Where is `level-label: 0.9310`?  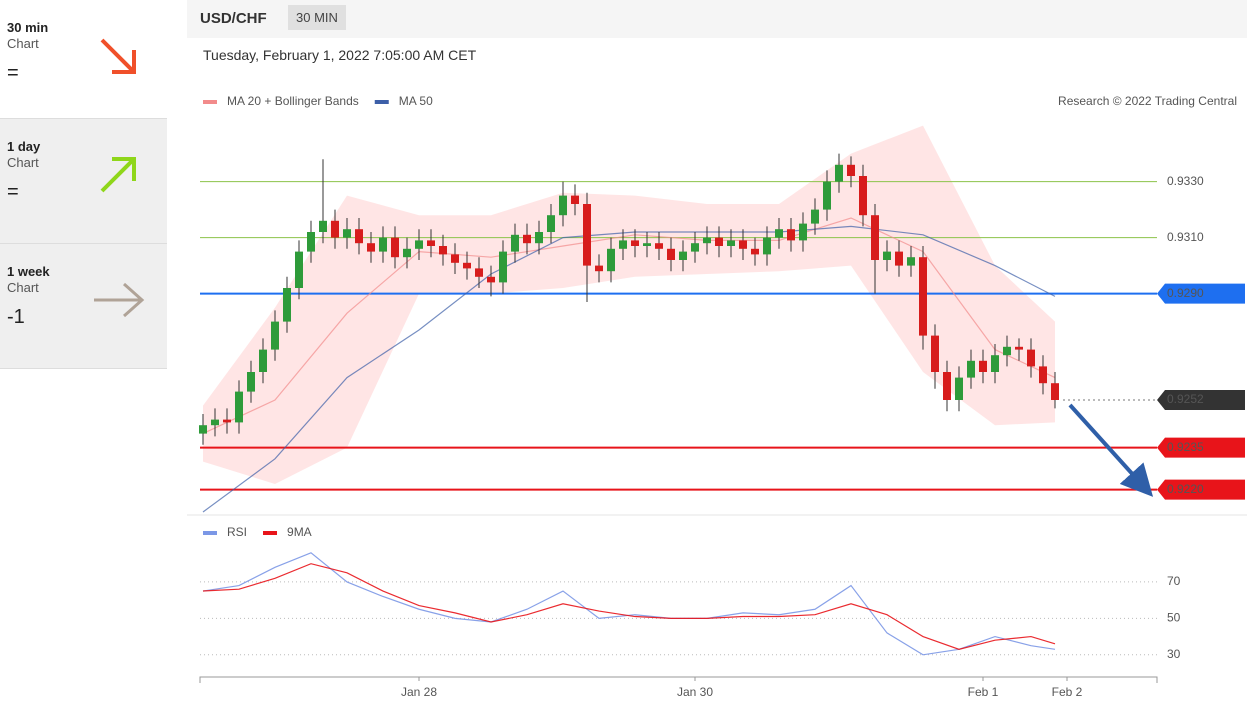
level-label: 0.9310 is located at coordinates (1185, 237).